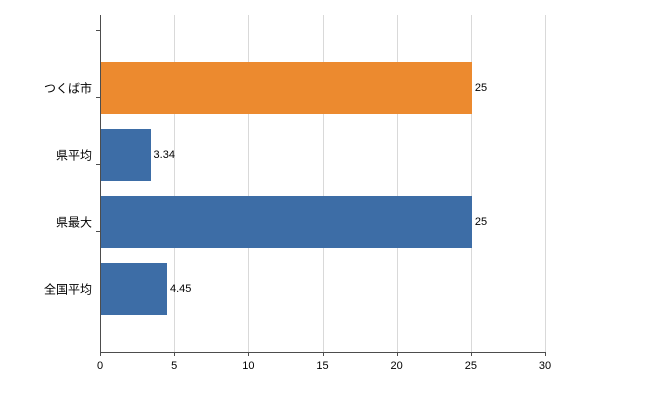 Image resolution: width=650 pixels, height=400 pixels. I want to click on x-tick-label: 5, so click(174, 366).